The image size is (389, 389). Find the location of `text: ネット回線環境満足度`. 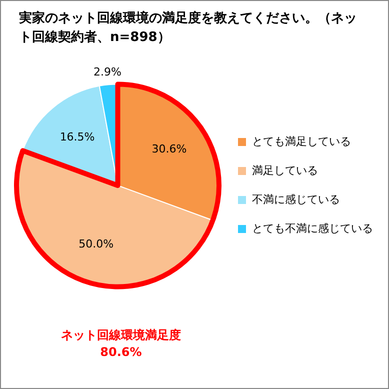

text: ネット回線環境満足度 is located at coordinates (121, 335).